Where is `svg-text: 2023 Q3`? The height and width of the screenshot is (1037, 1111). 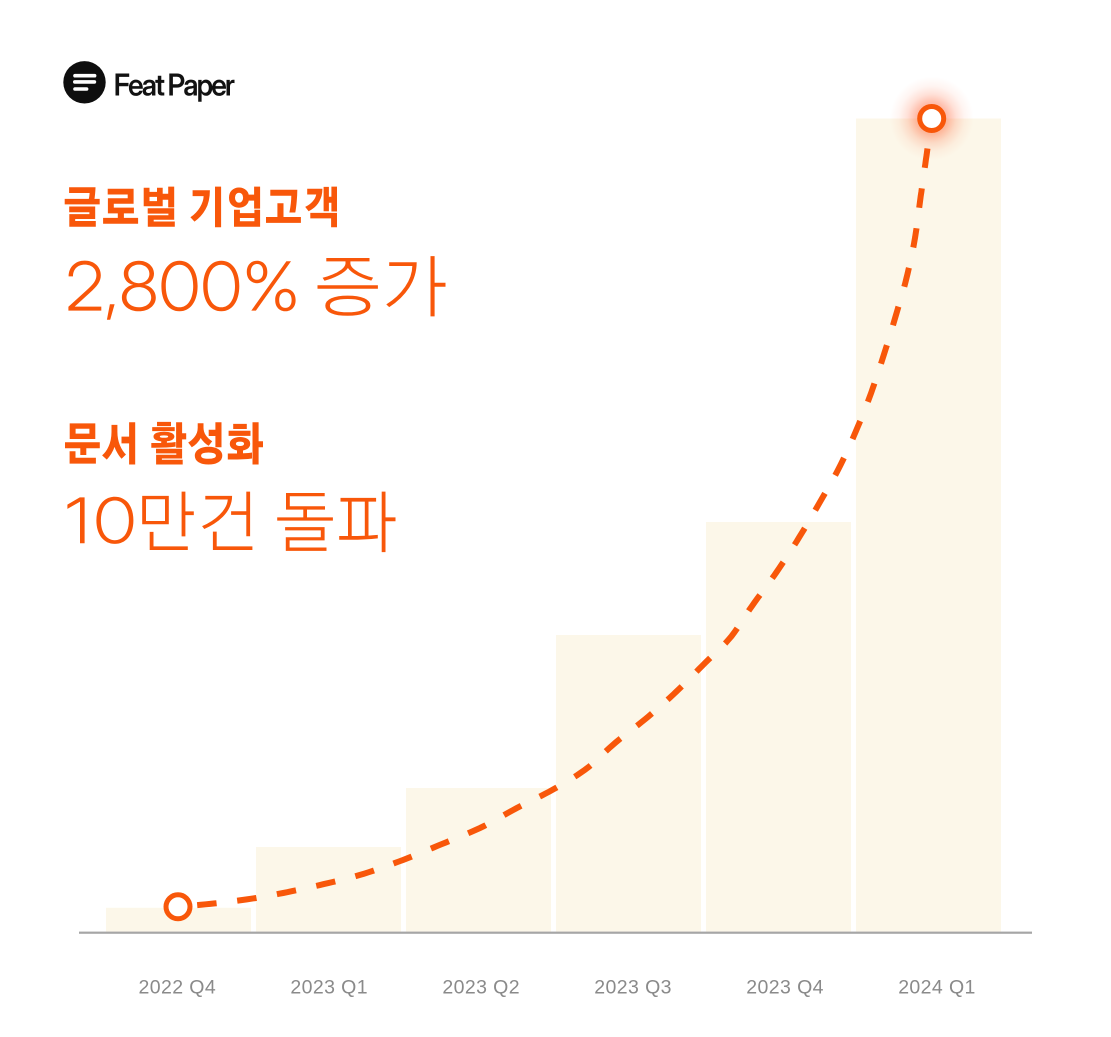 svg-text: 2023 Q3 is located at coordinates (633, 988).